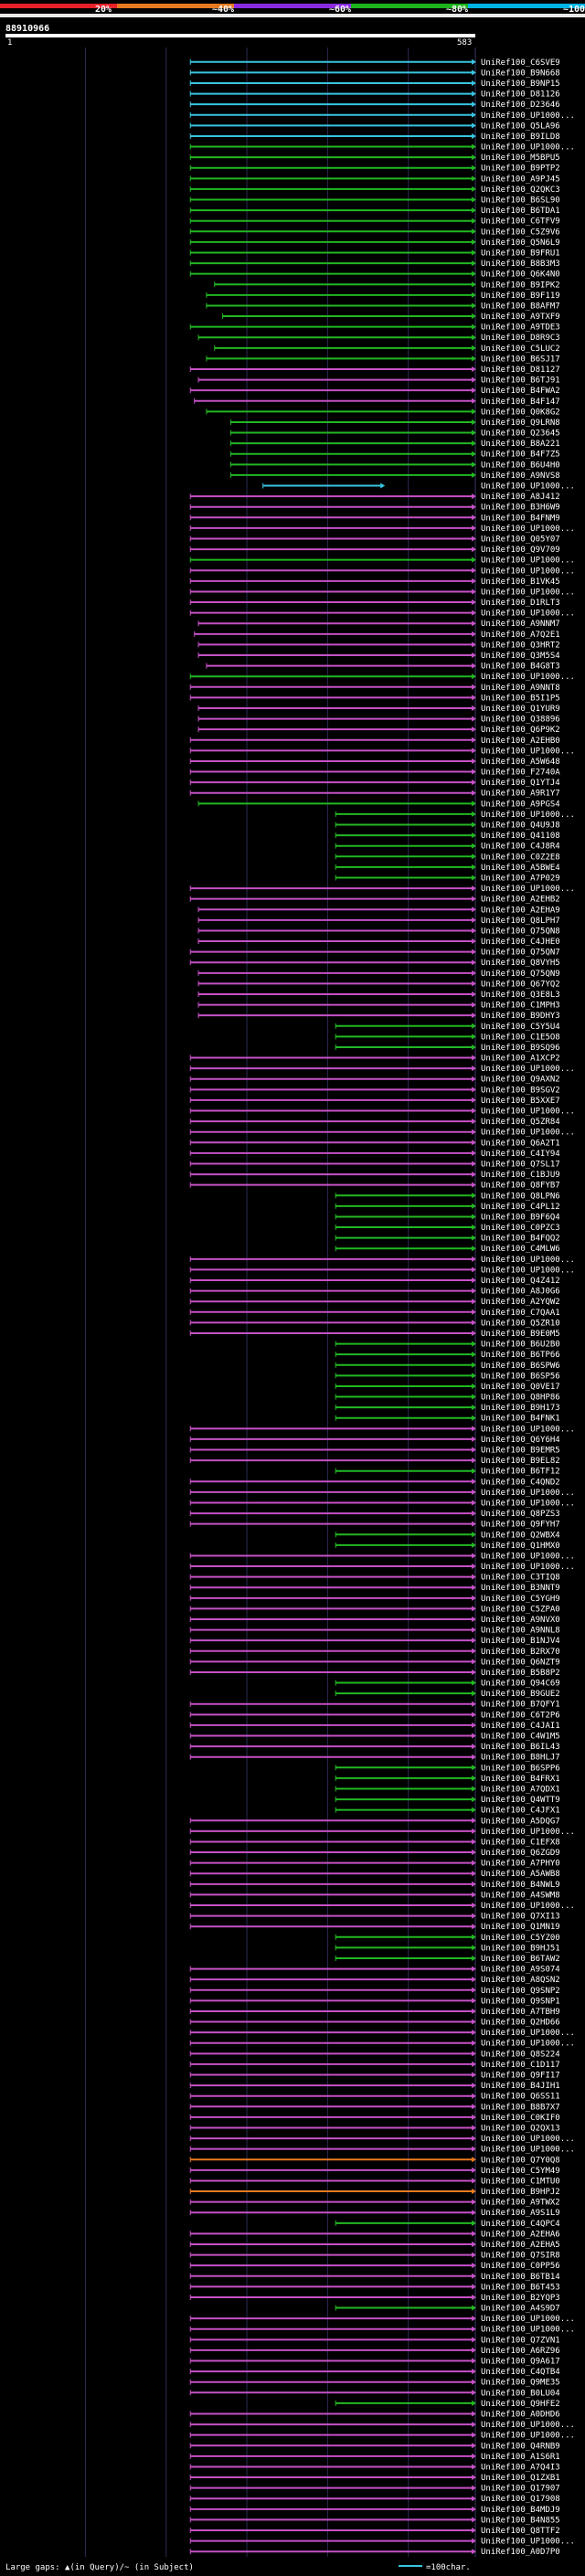  I want to click on hit-row: UniRef100_Q1YTJ4, so click(374, 783).